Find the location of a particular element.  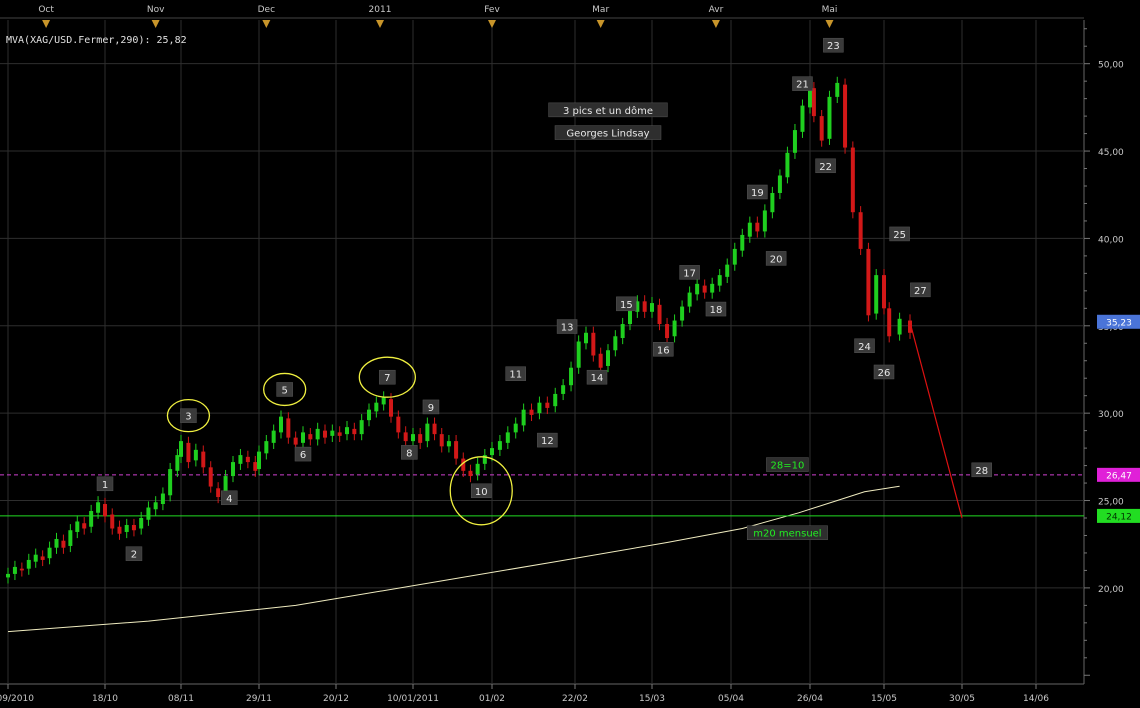

month-label: Mar is located at coordinates (600, 10).